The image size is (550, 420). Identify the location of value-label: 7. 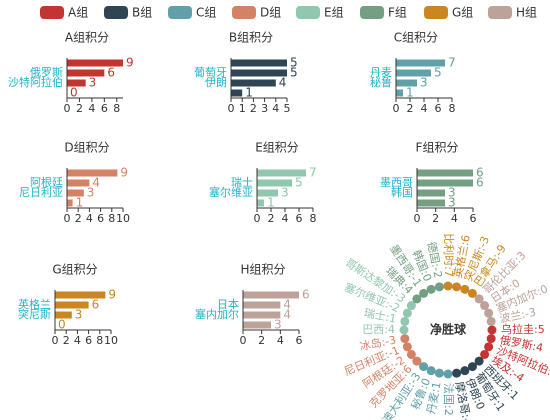
(452, 63).